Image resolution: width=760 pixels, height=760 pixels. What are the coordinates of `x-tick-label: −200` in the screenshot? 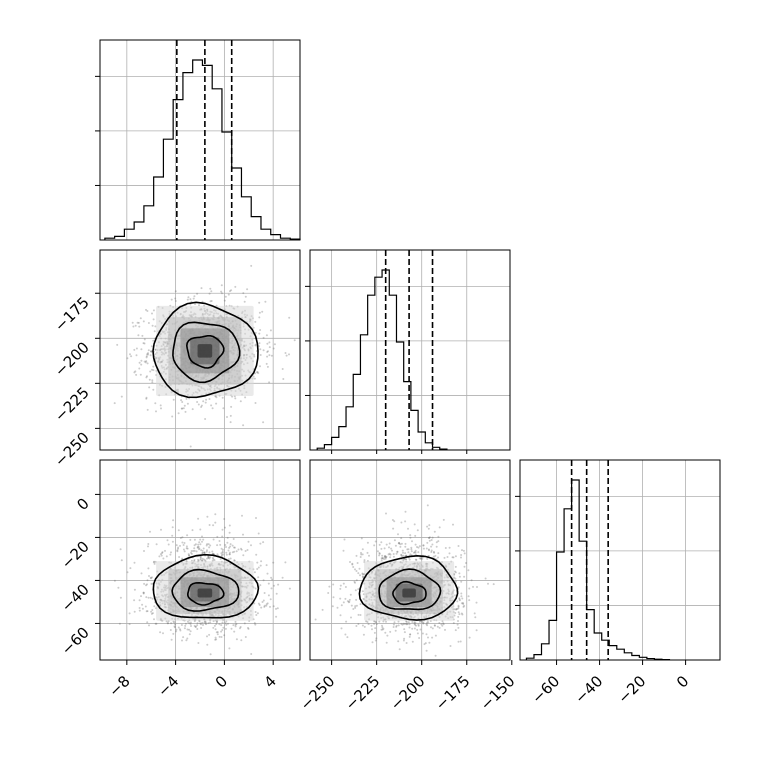 It's located at (408, 693).